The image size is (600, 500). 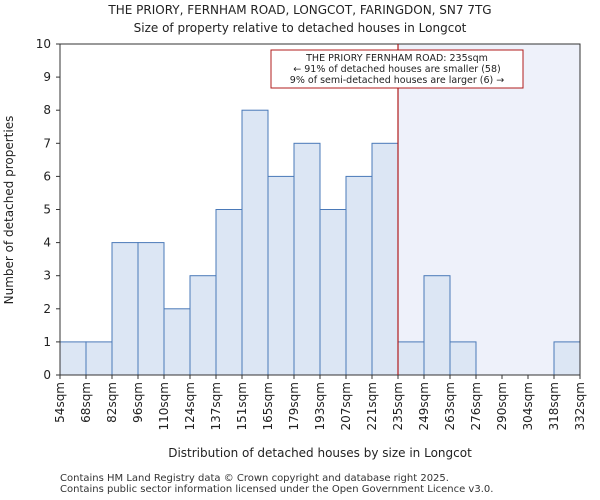 I want to click on y-tick-label: 5, so click(x=47, y=210).